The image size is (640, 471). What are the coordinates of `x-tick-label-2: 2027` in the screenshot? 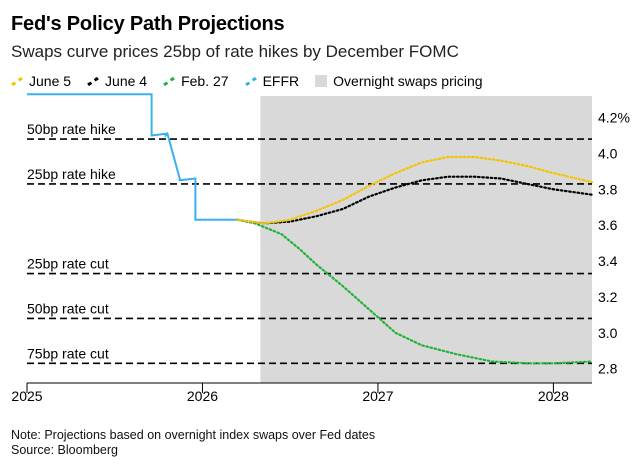 It's located at (377, 396).